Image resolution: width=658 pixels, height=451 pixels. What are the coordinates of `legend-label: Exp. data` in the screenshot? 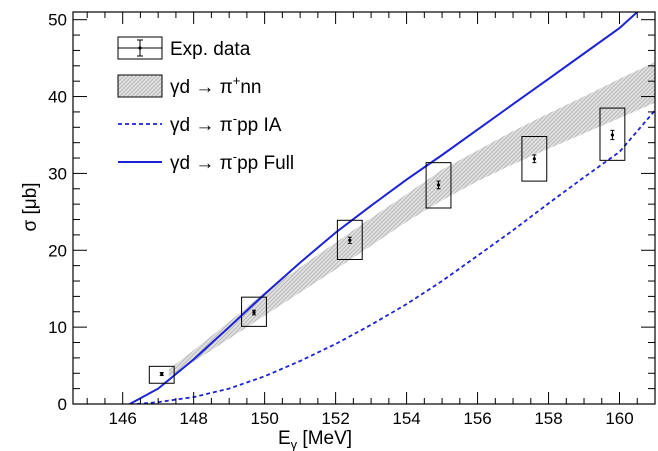 It's located at (210, 49).